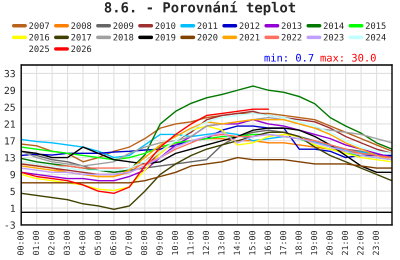 This screenshot has height=260, width=400. Describe the element at coordinates (81, 49) in the screenshot. I see `legend-label: 2026` at that location.